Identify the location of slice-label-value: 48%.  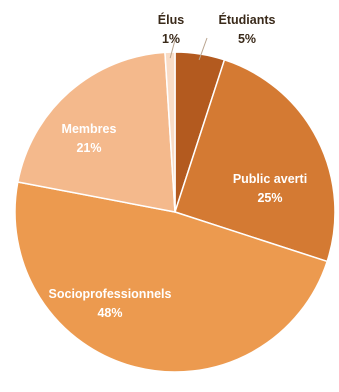
(109, 313).